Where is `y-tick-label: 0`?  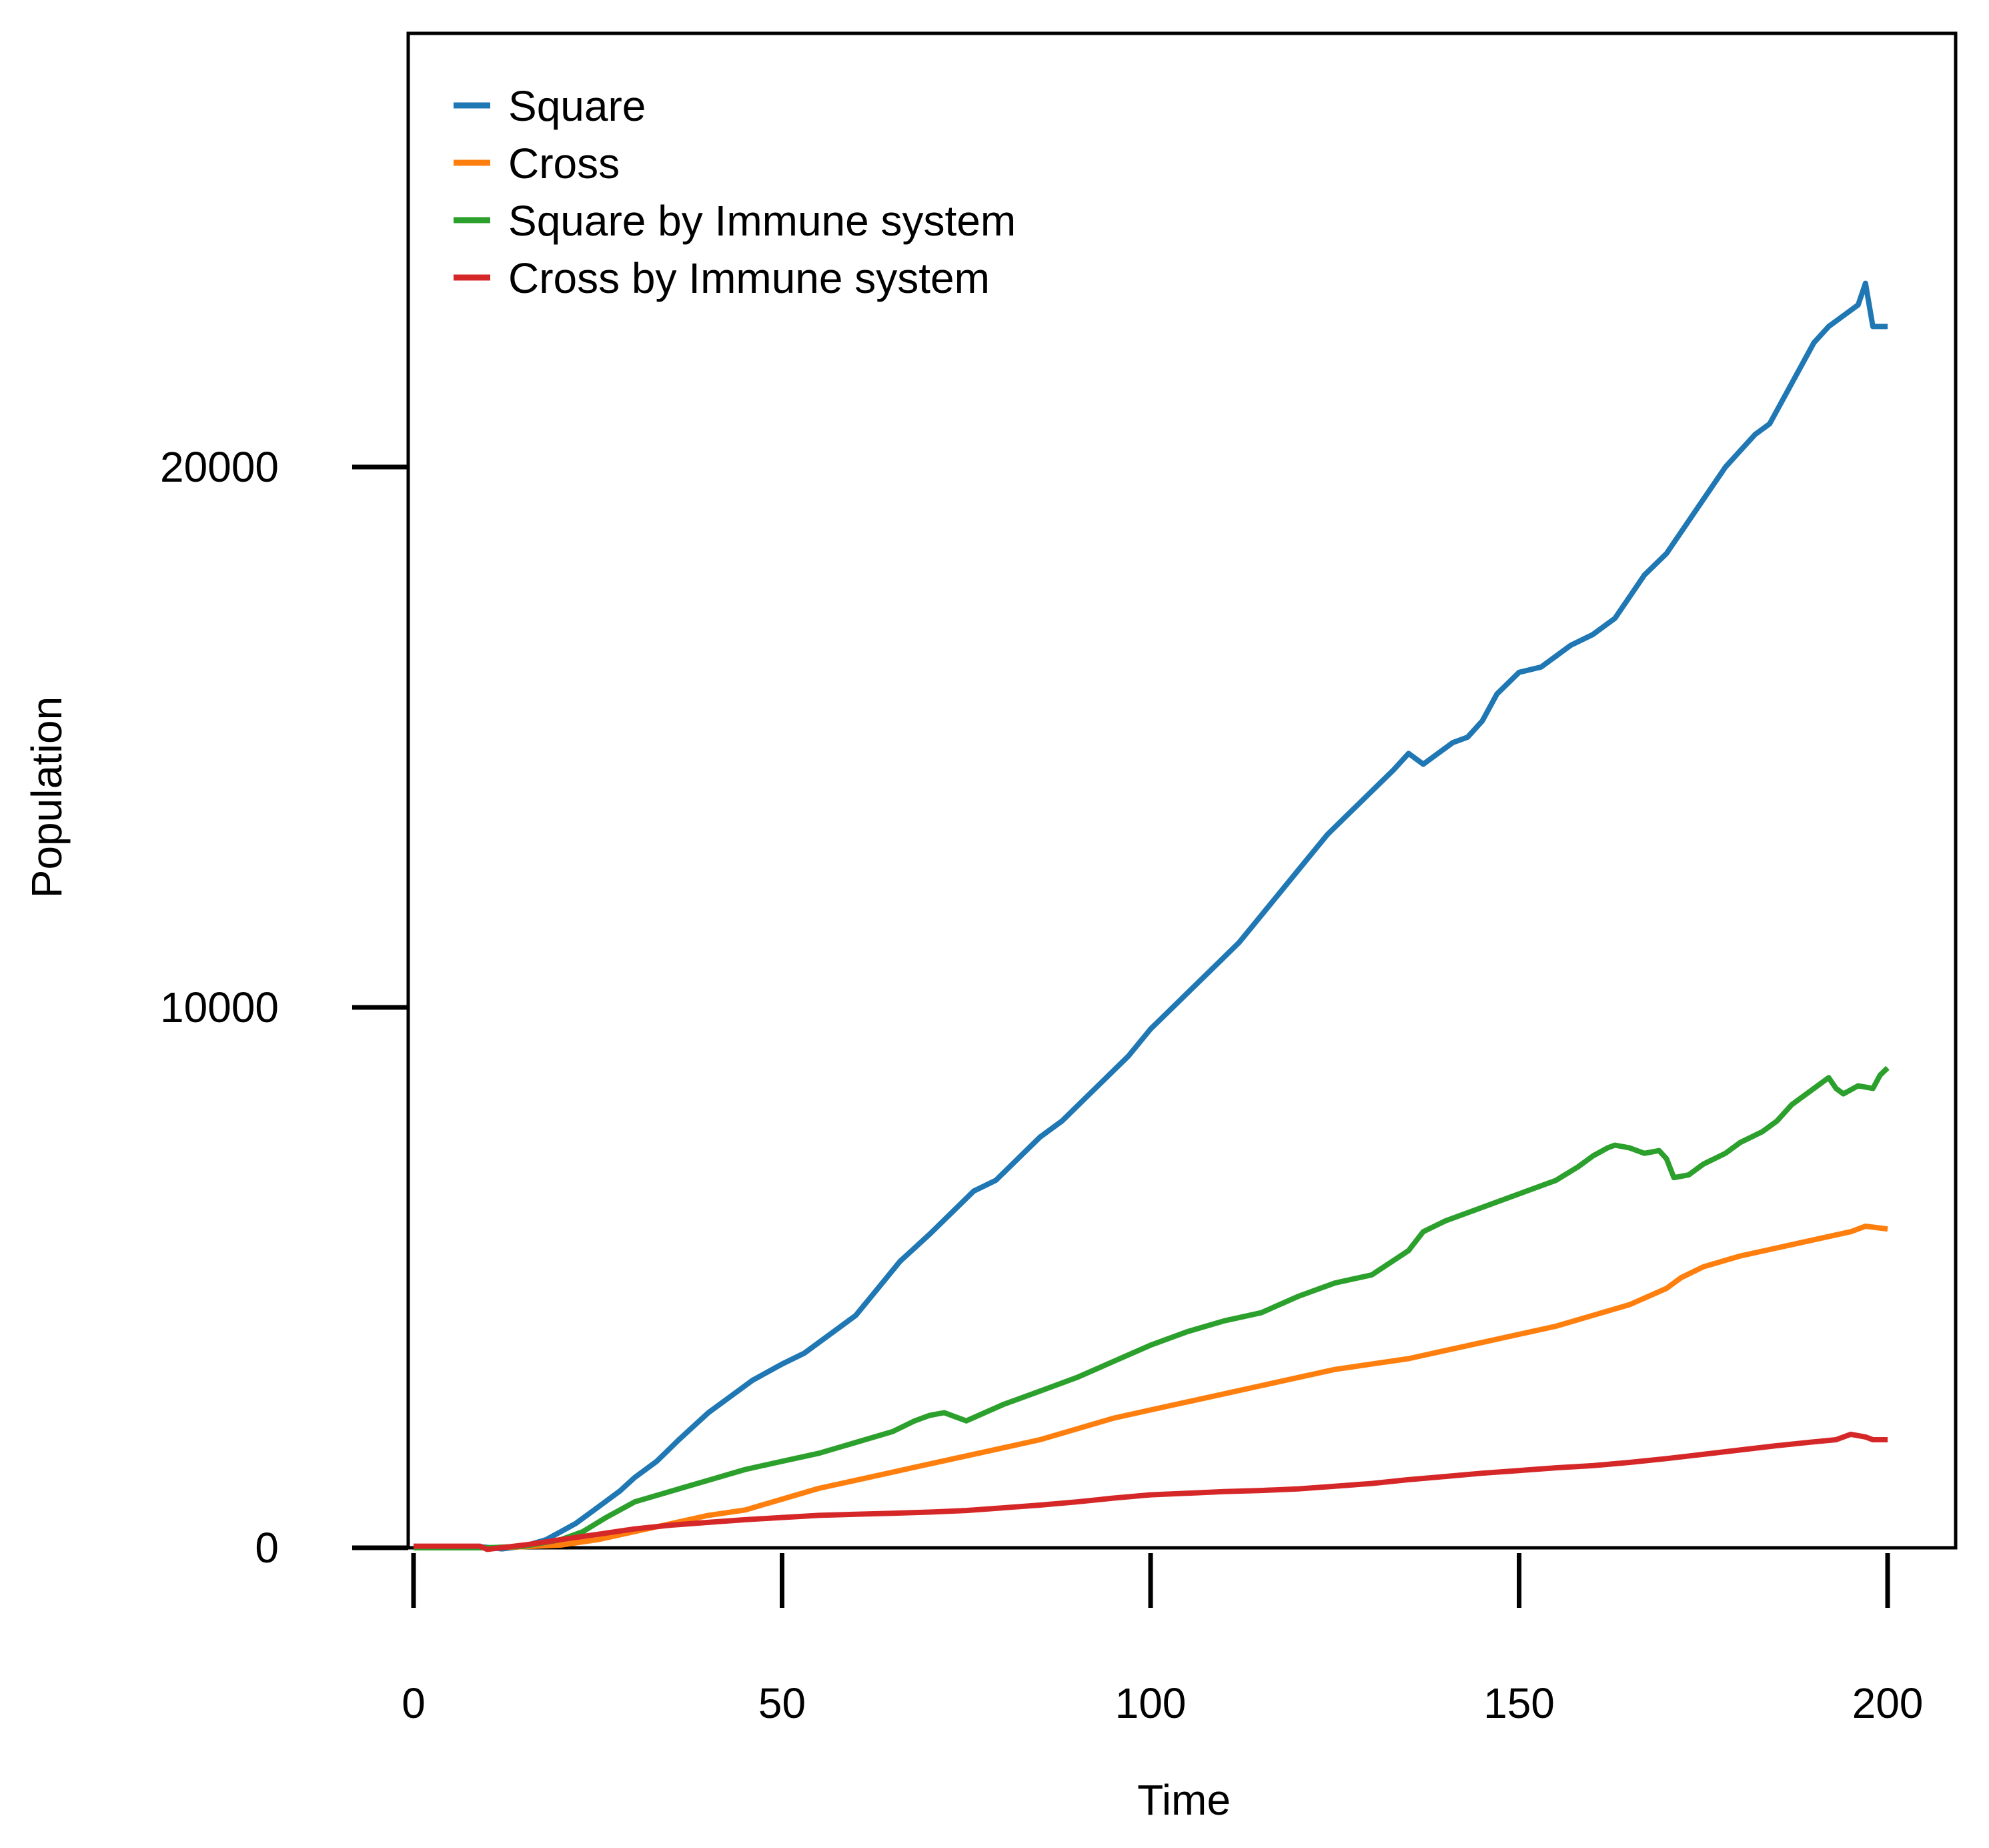
y-tick-label: 0 is located at coordinates (267, 1548).